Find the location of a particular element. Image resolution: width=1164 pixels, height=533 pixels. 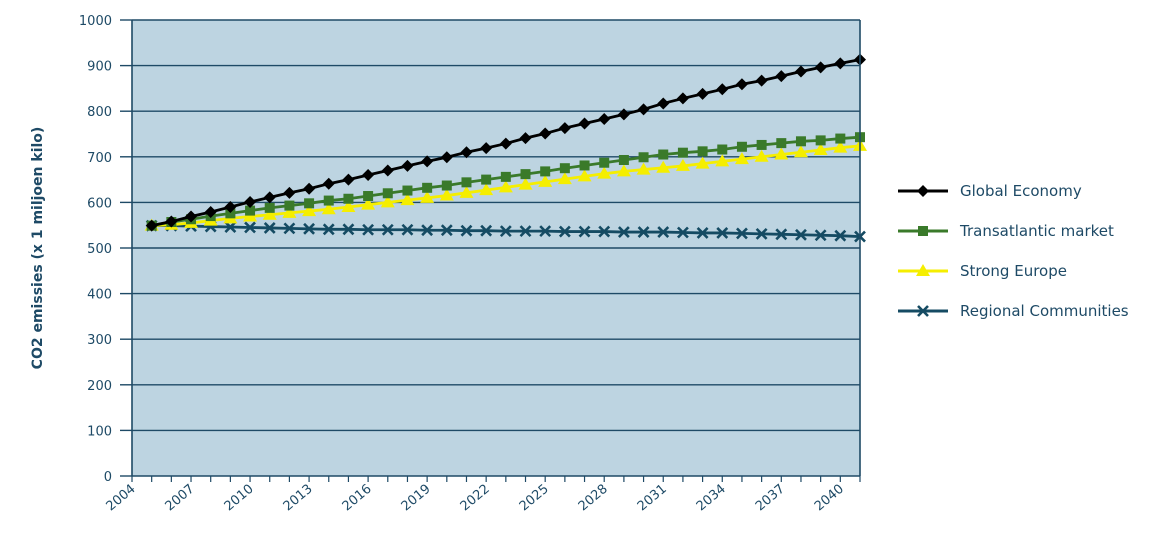

x-tick-label: 2025 is located at coordinates (534, 498).